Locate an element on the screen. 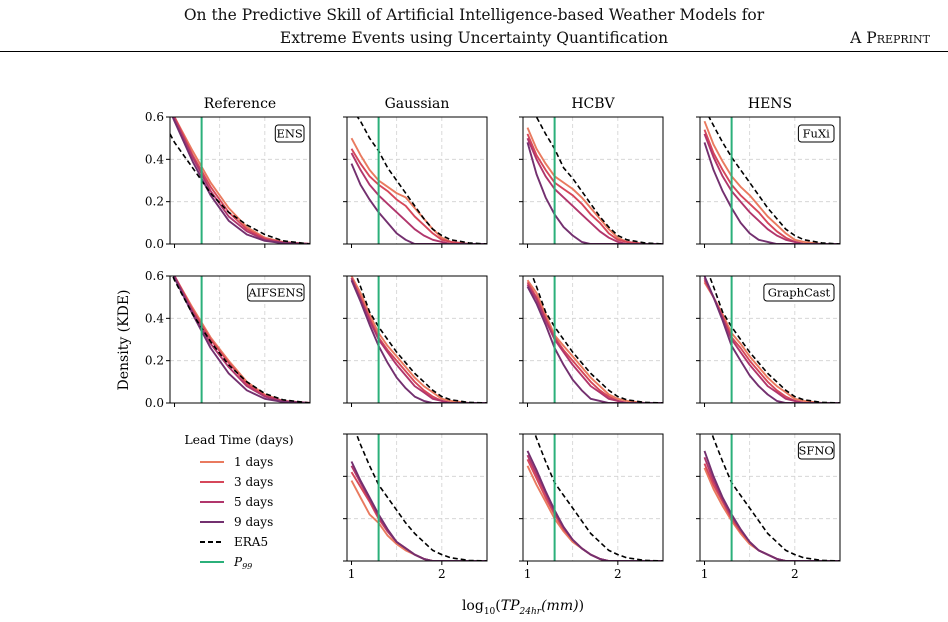  x-axis-label-text: ) is located at coordinates (581, 606).